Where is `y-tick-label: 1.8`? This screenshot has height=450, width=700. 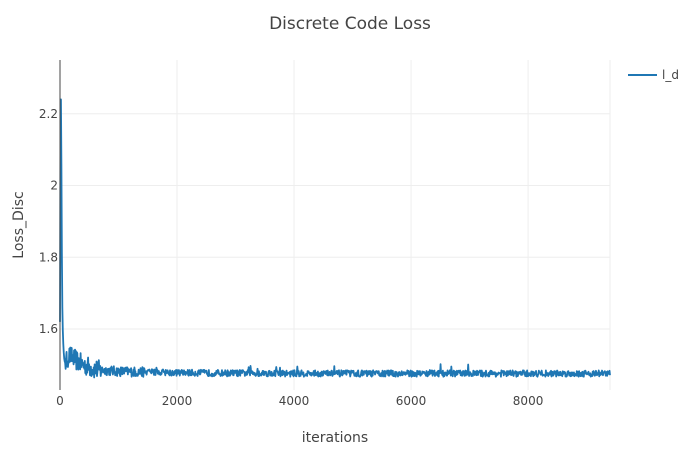 y-tick-label: 1.8 is located at coordinates (48, 257).